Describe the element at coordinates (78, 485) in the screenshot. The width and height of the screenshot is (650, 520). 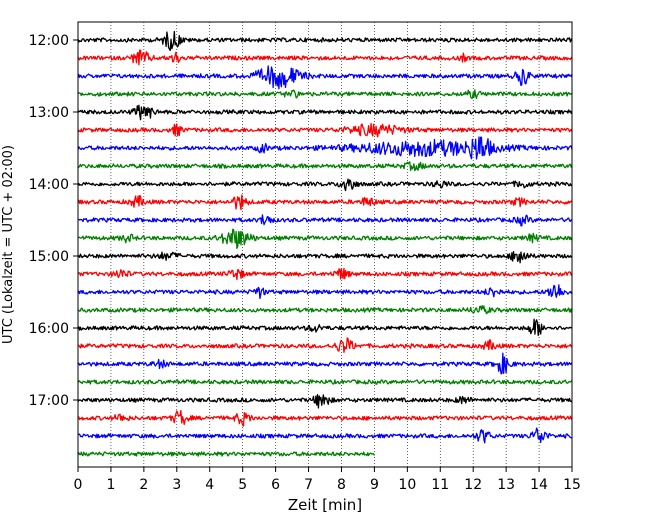
I see `x-tick-label: 0` at that location.